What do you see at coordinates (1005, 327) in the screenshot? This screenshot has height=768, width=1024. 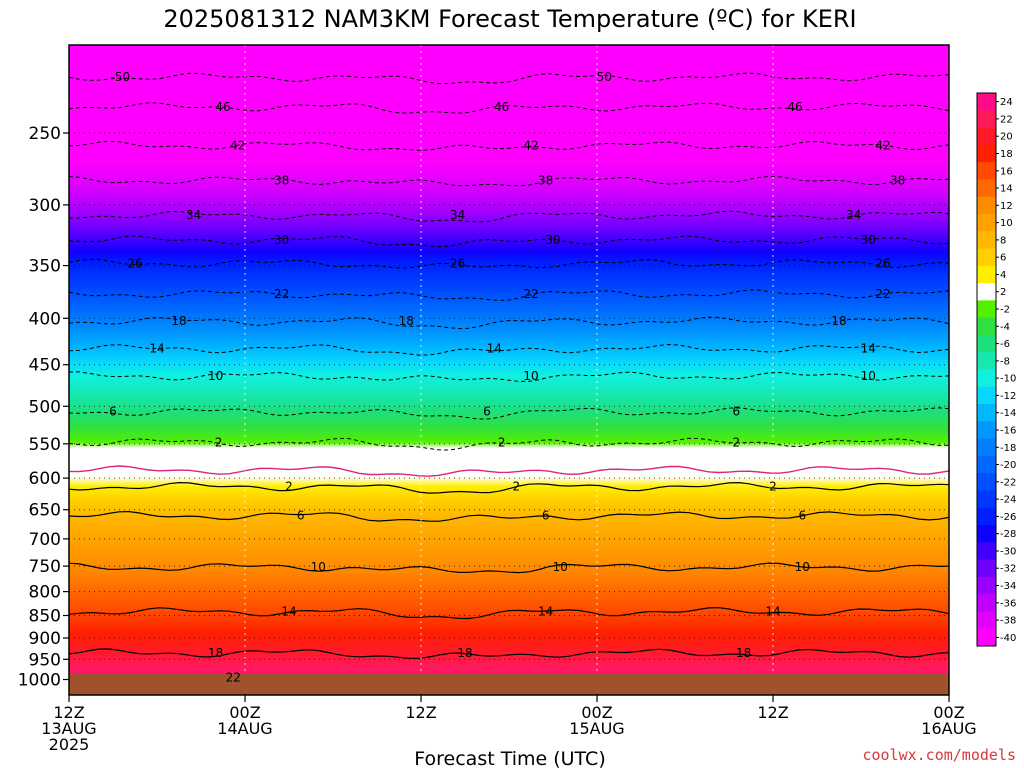 I see `colorbar-label: -4` at bounding box center [1005, 327].